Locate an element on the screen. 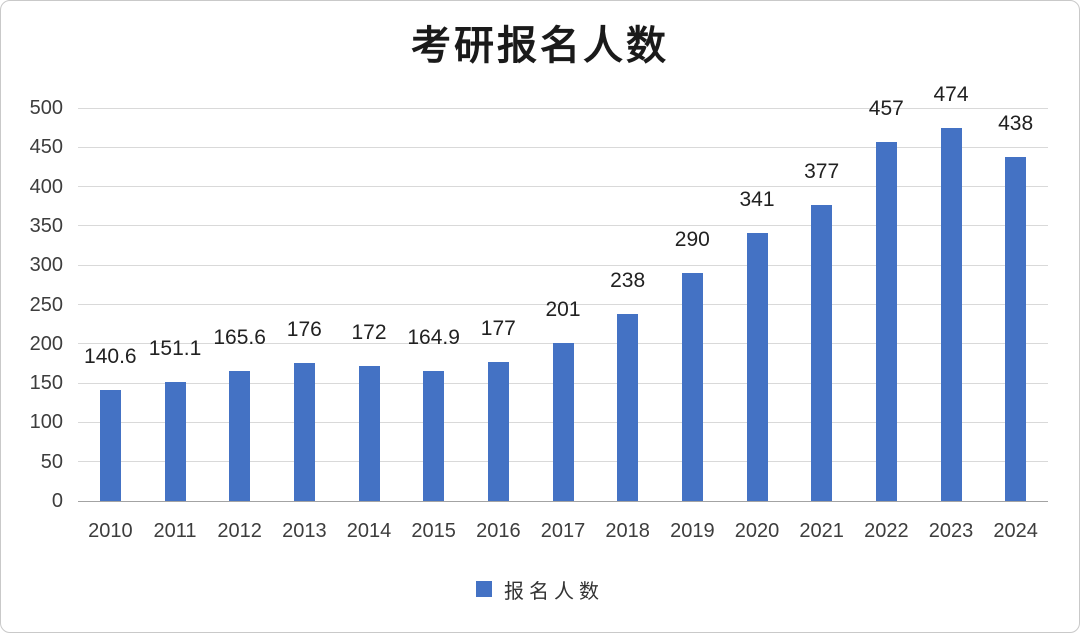 This screenshot has width=1080, height=633. x-tick-label: 2010 is located at coordinates (110, 531).